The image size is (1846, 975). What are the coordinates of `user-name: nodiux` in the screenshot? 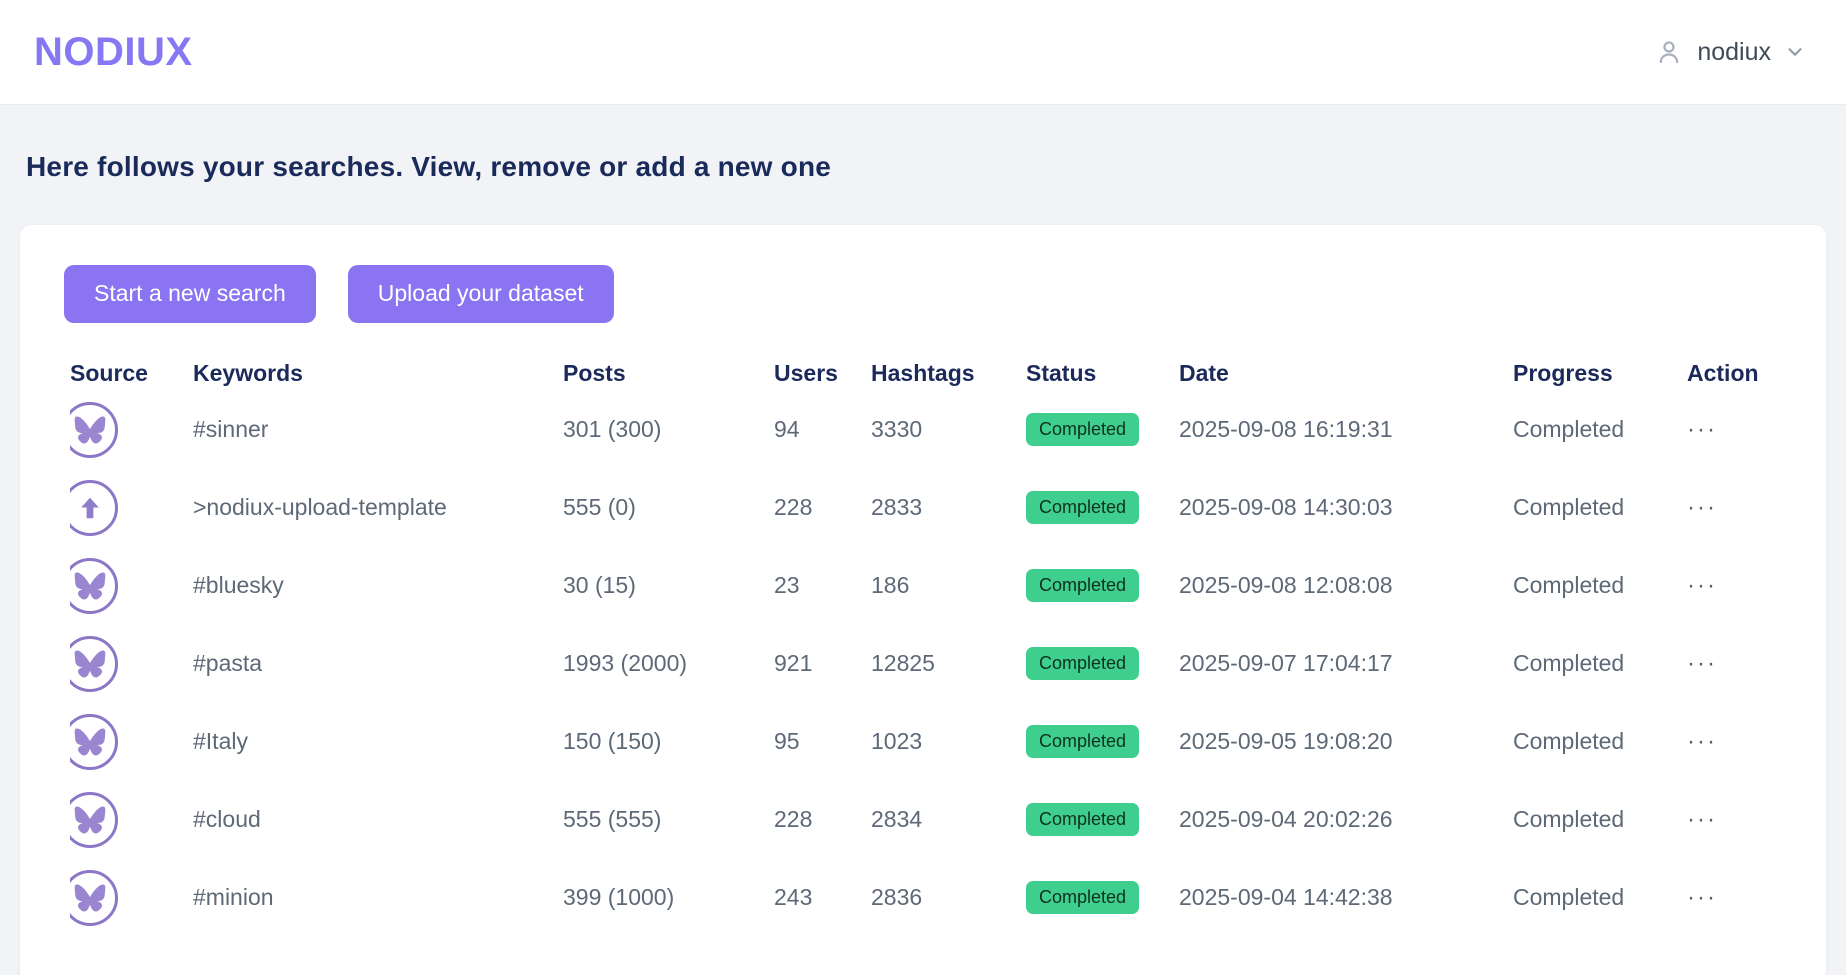 It's located at (1734, 51).